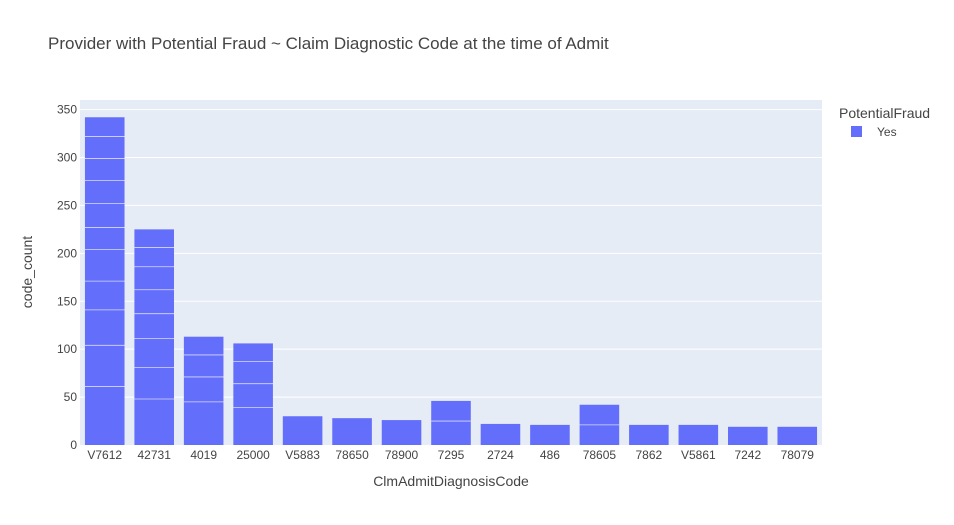 This screenshot has height=525, width=954. Describe the element at coordinates (600, 455) in the screenshot. I see `x-tick-label: 78605` at that location.